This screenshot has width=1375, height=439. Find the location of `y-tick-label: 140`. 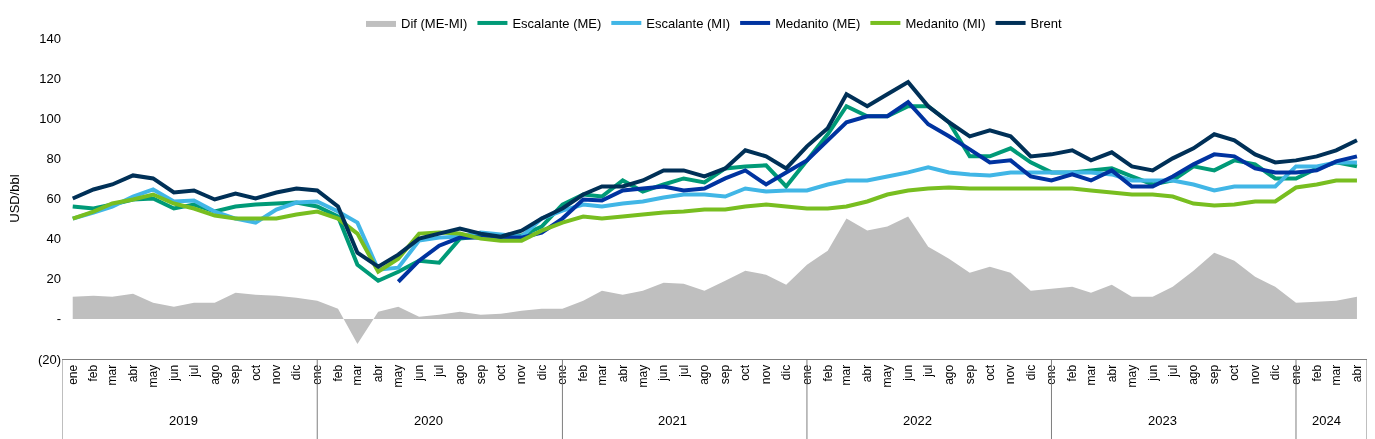

y-tick-label: 140 is located at coordinates (50, 38).